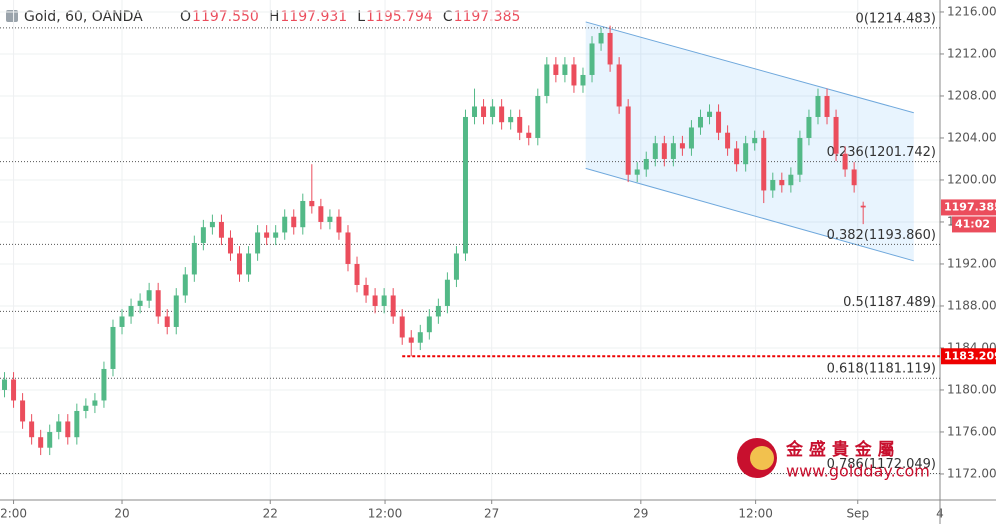  What do you see at coordinates (881, 369) in the screenshot?
I see `fib-label: 0.618(1181.119)` at bounding box center [881, 369].